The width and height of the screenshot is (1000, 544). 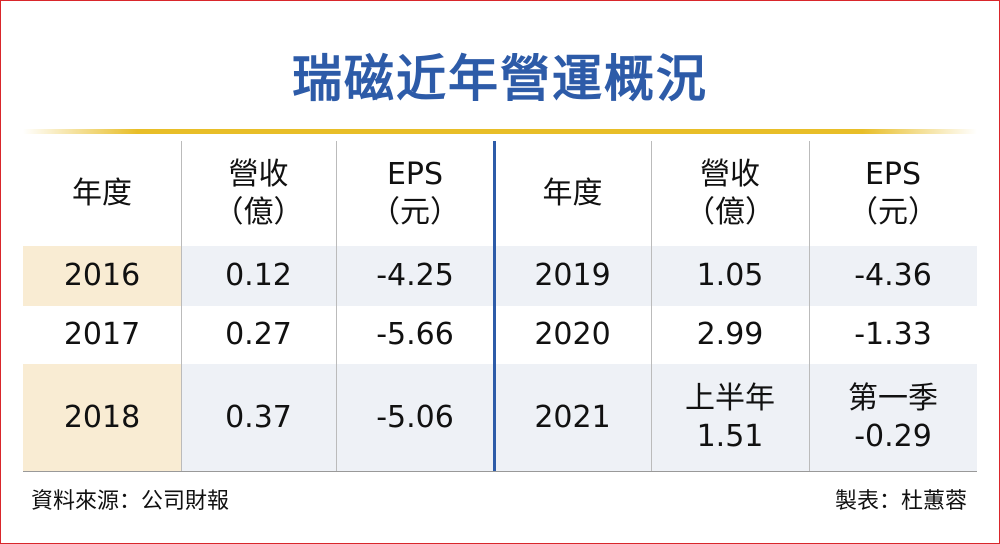 I want to click on table-cell: 0.12, so click(x=258, y=276).